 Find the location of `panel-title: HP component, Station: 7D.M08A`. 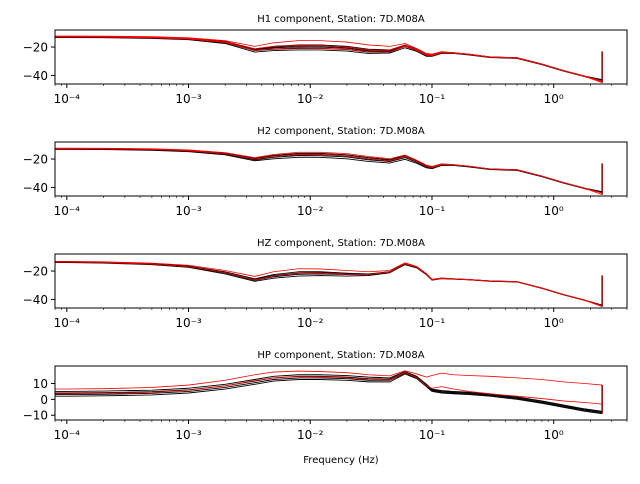

panel-title: HP component, Station: 7D.M08A is located at coordinates (340, 355).